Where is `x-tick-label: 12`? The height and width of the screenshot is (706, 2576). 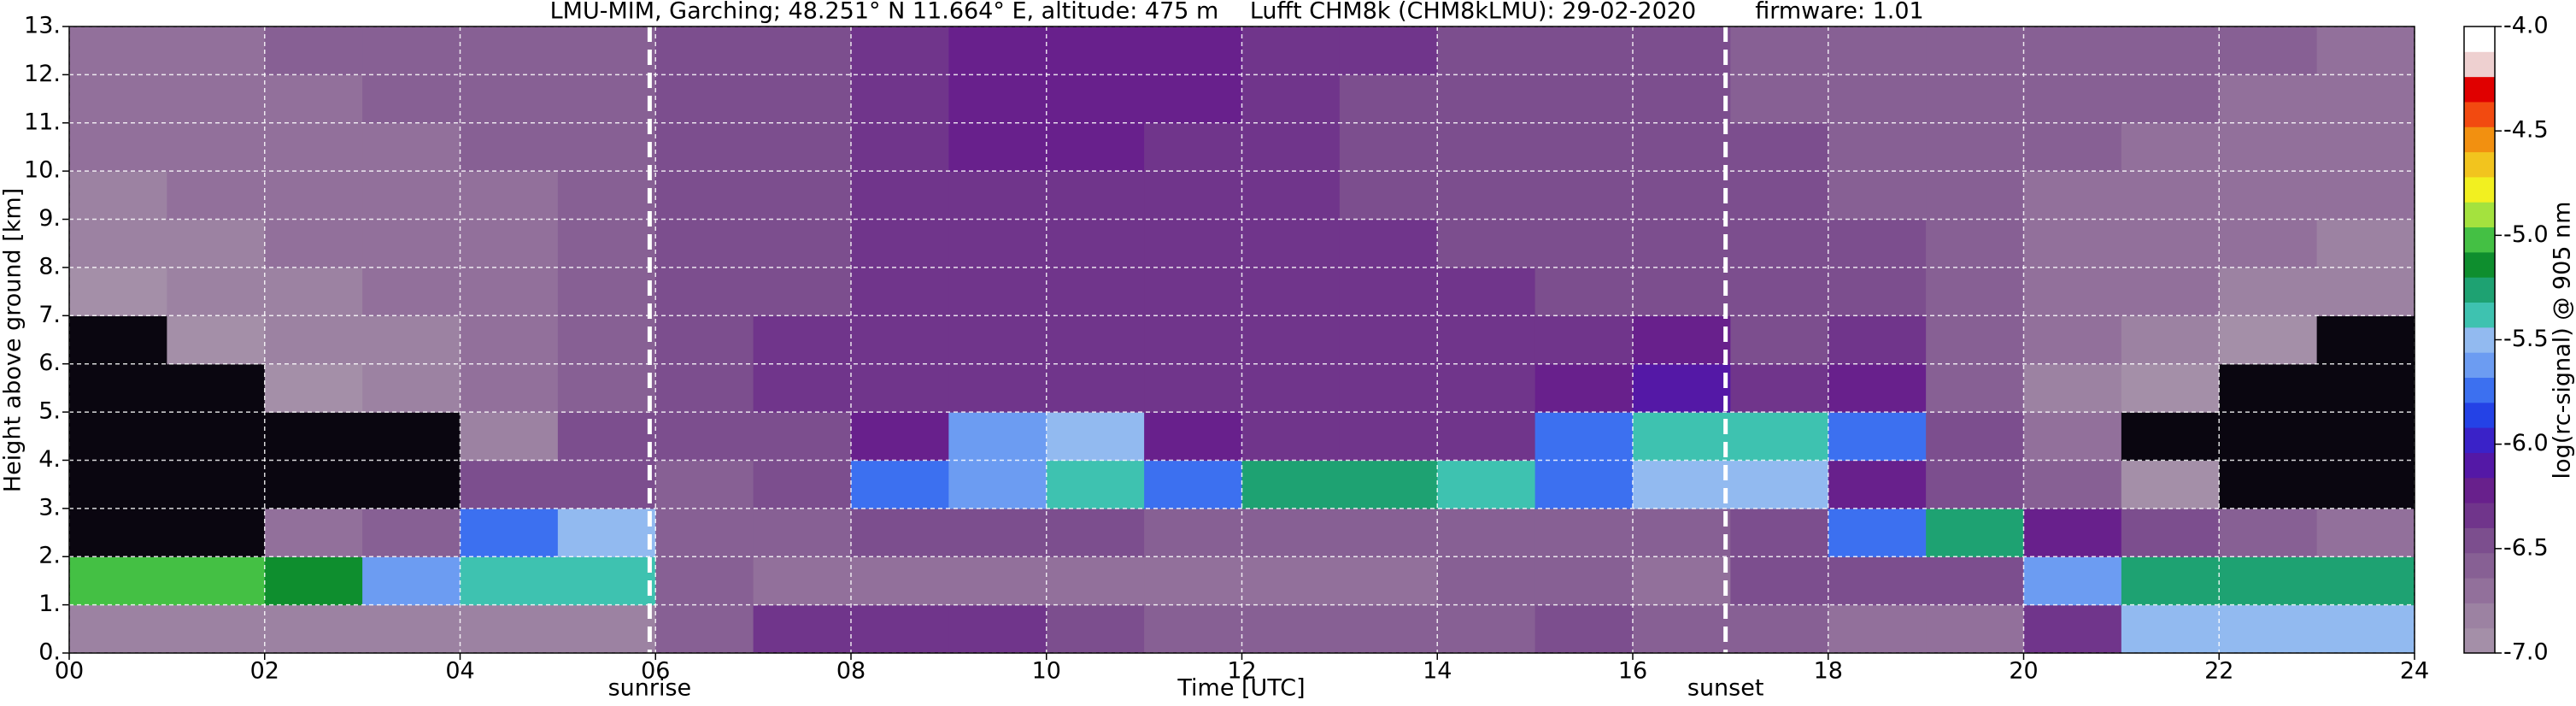
x-tick-label: 12 is located at coordinates (1241, 671).